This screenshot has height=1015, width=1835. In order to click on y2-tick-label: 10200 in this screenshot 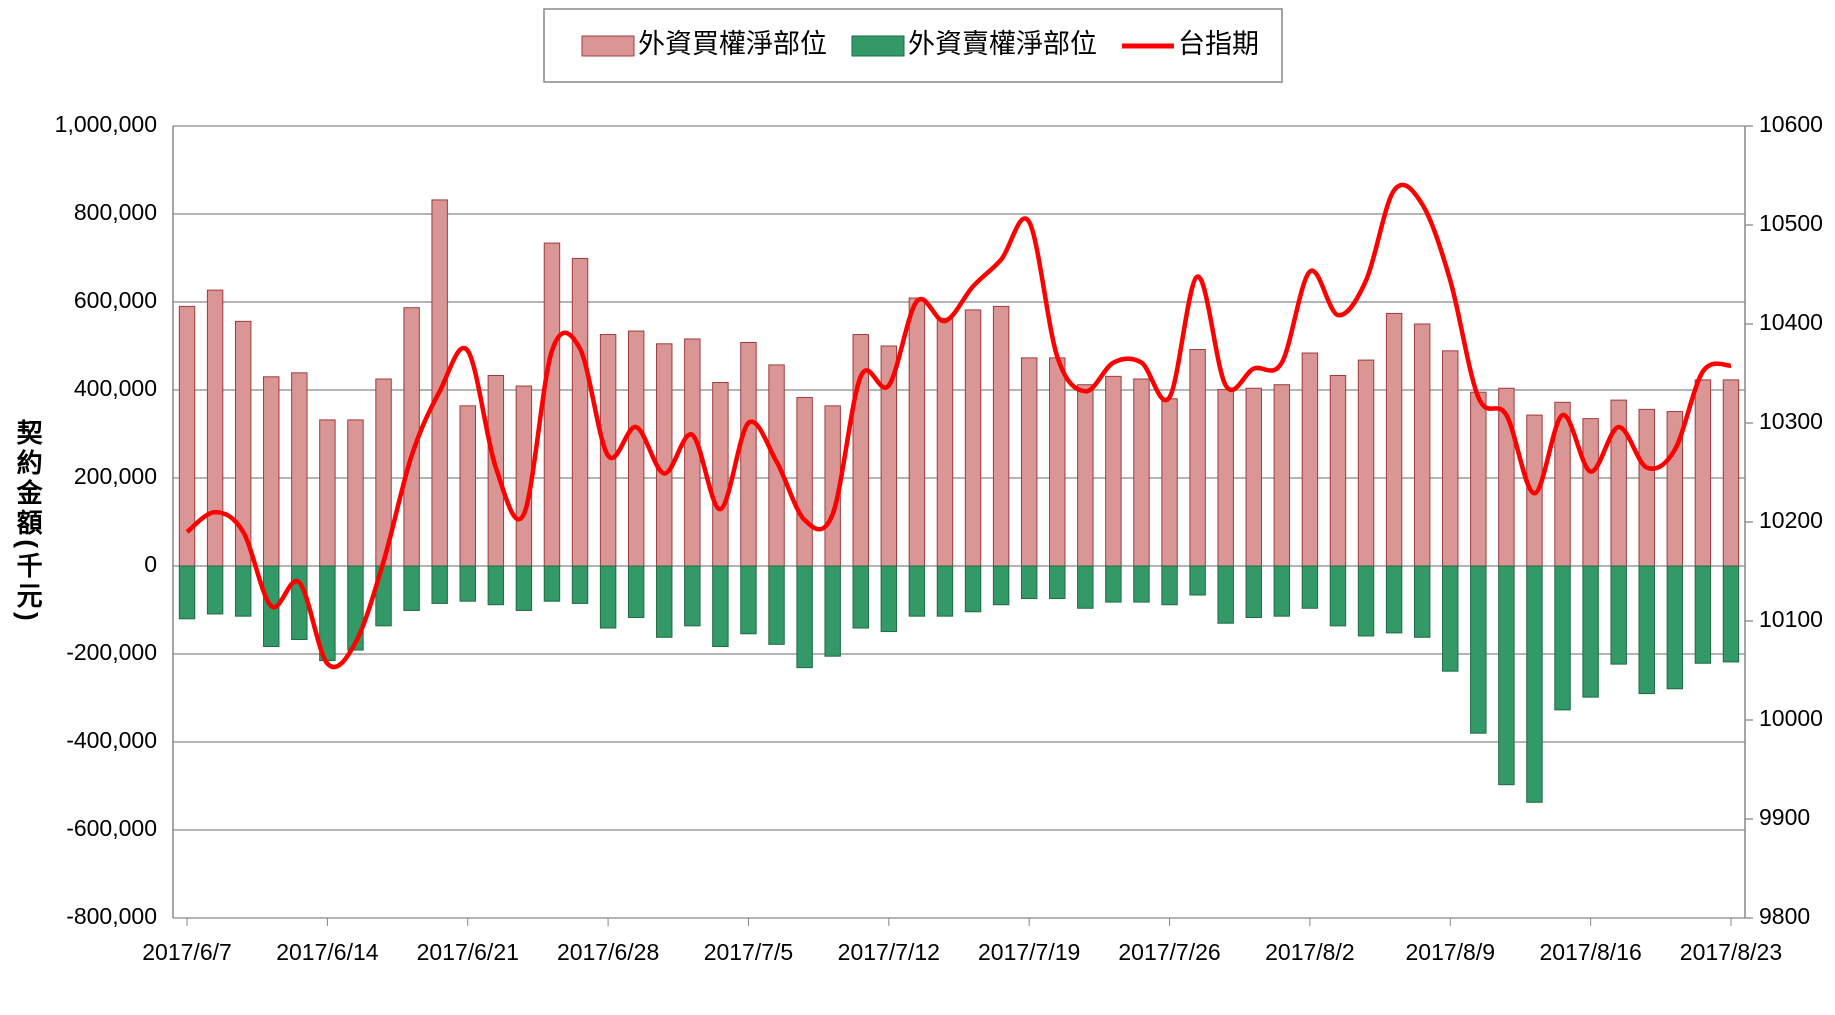, I will do `click(1791, 520)`.